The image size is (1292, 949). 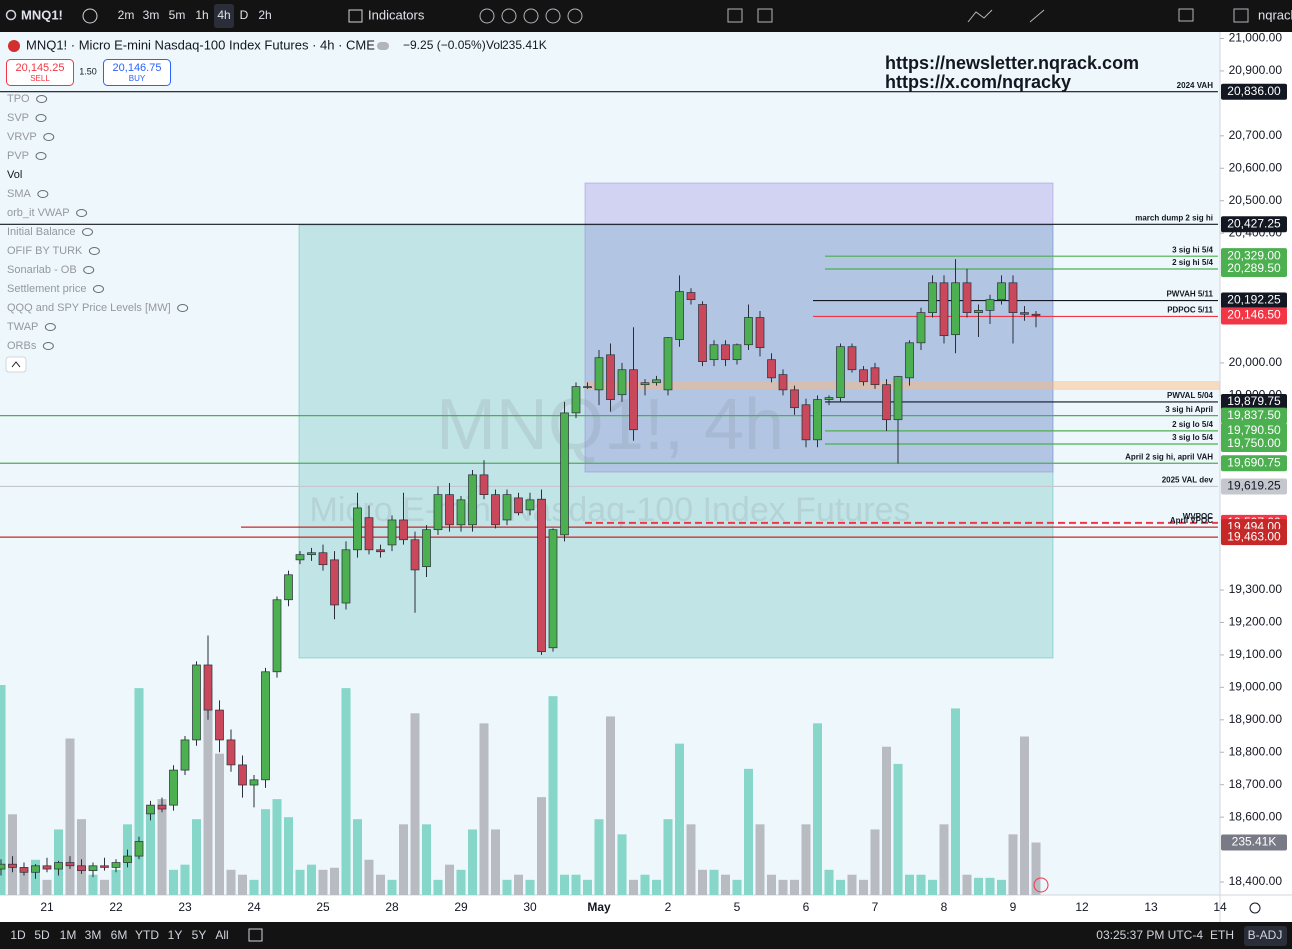 What do you see at coordinates (18, 118) in the screenshot?
I see `indicator-name: SVP` at bounding box center [18, 118].